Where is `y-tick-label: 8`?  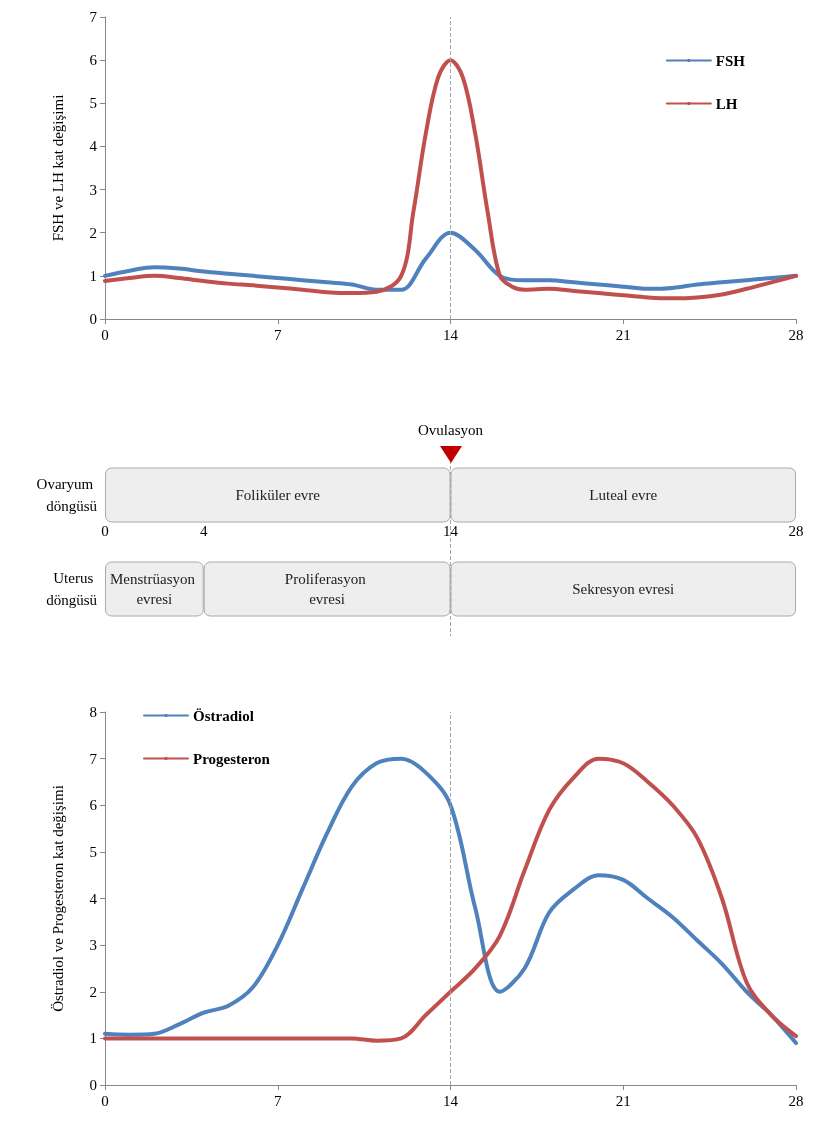
y-tick-label: 8 is located at coordinates (93, 712).